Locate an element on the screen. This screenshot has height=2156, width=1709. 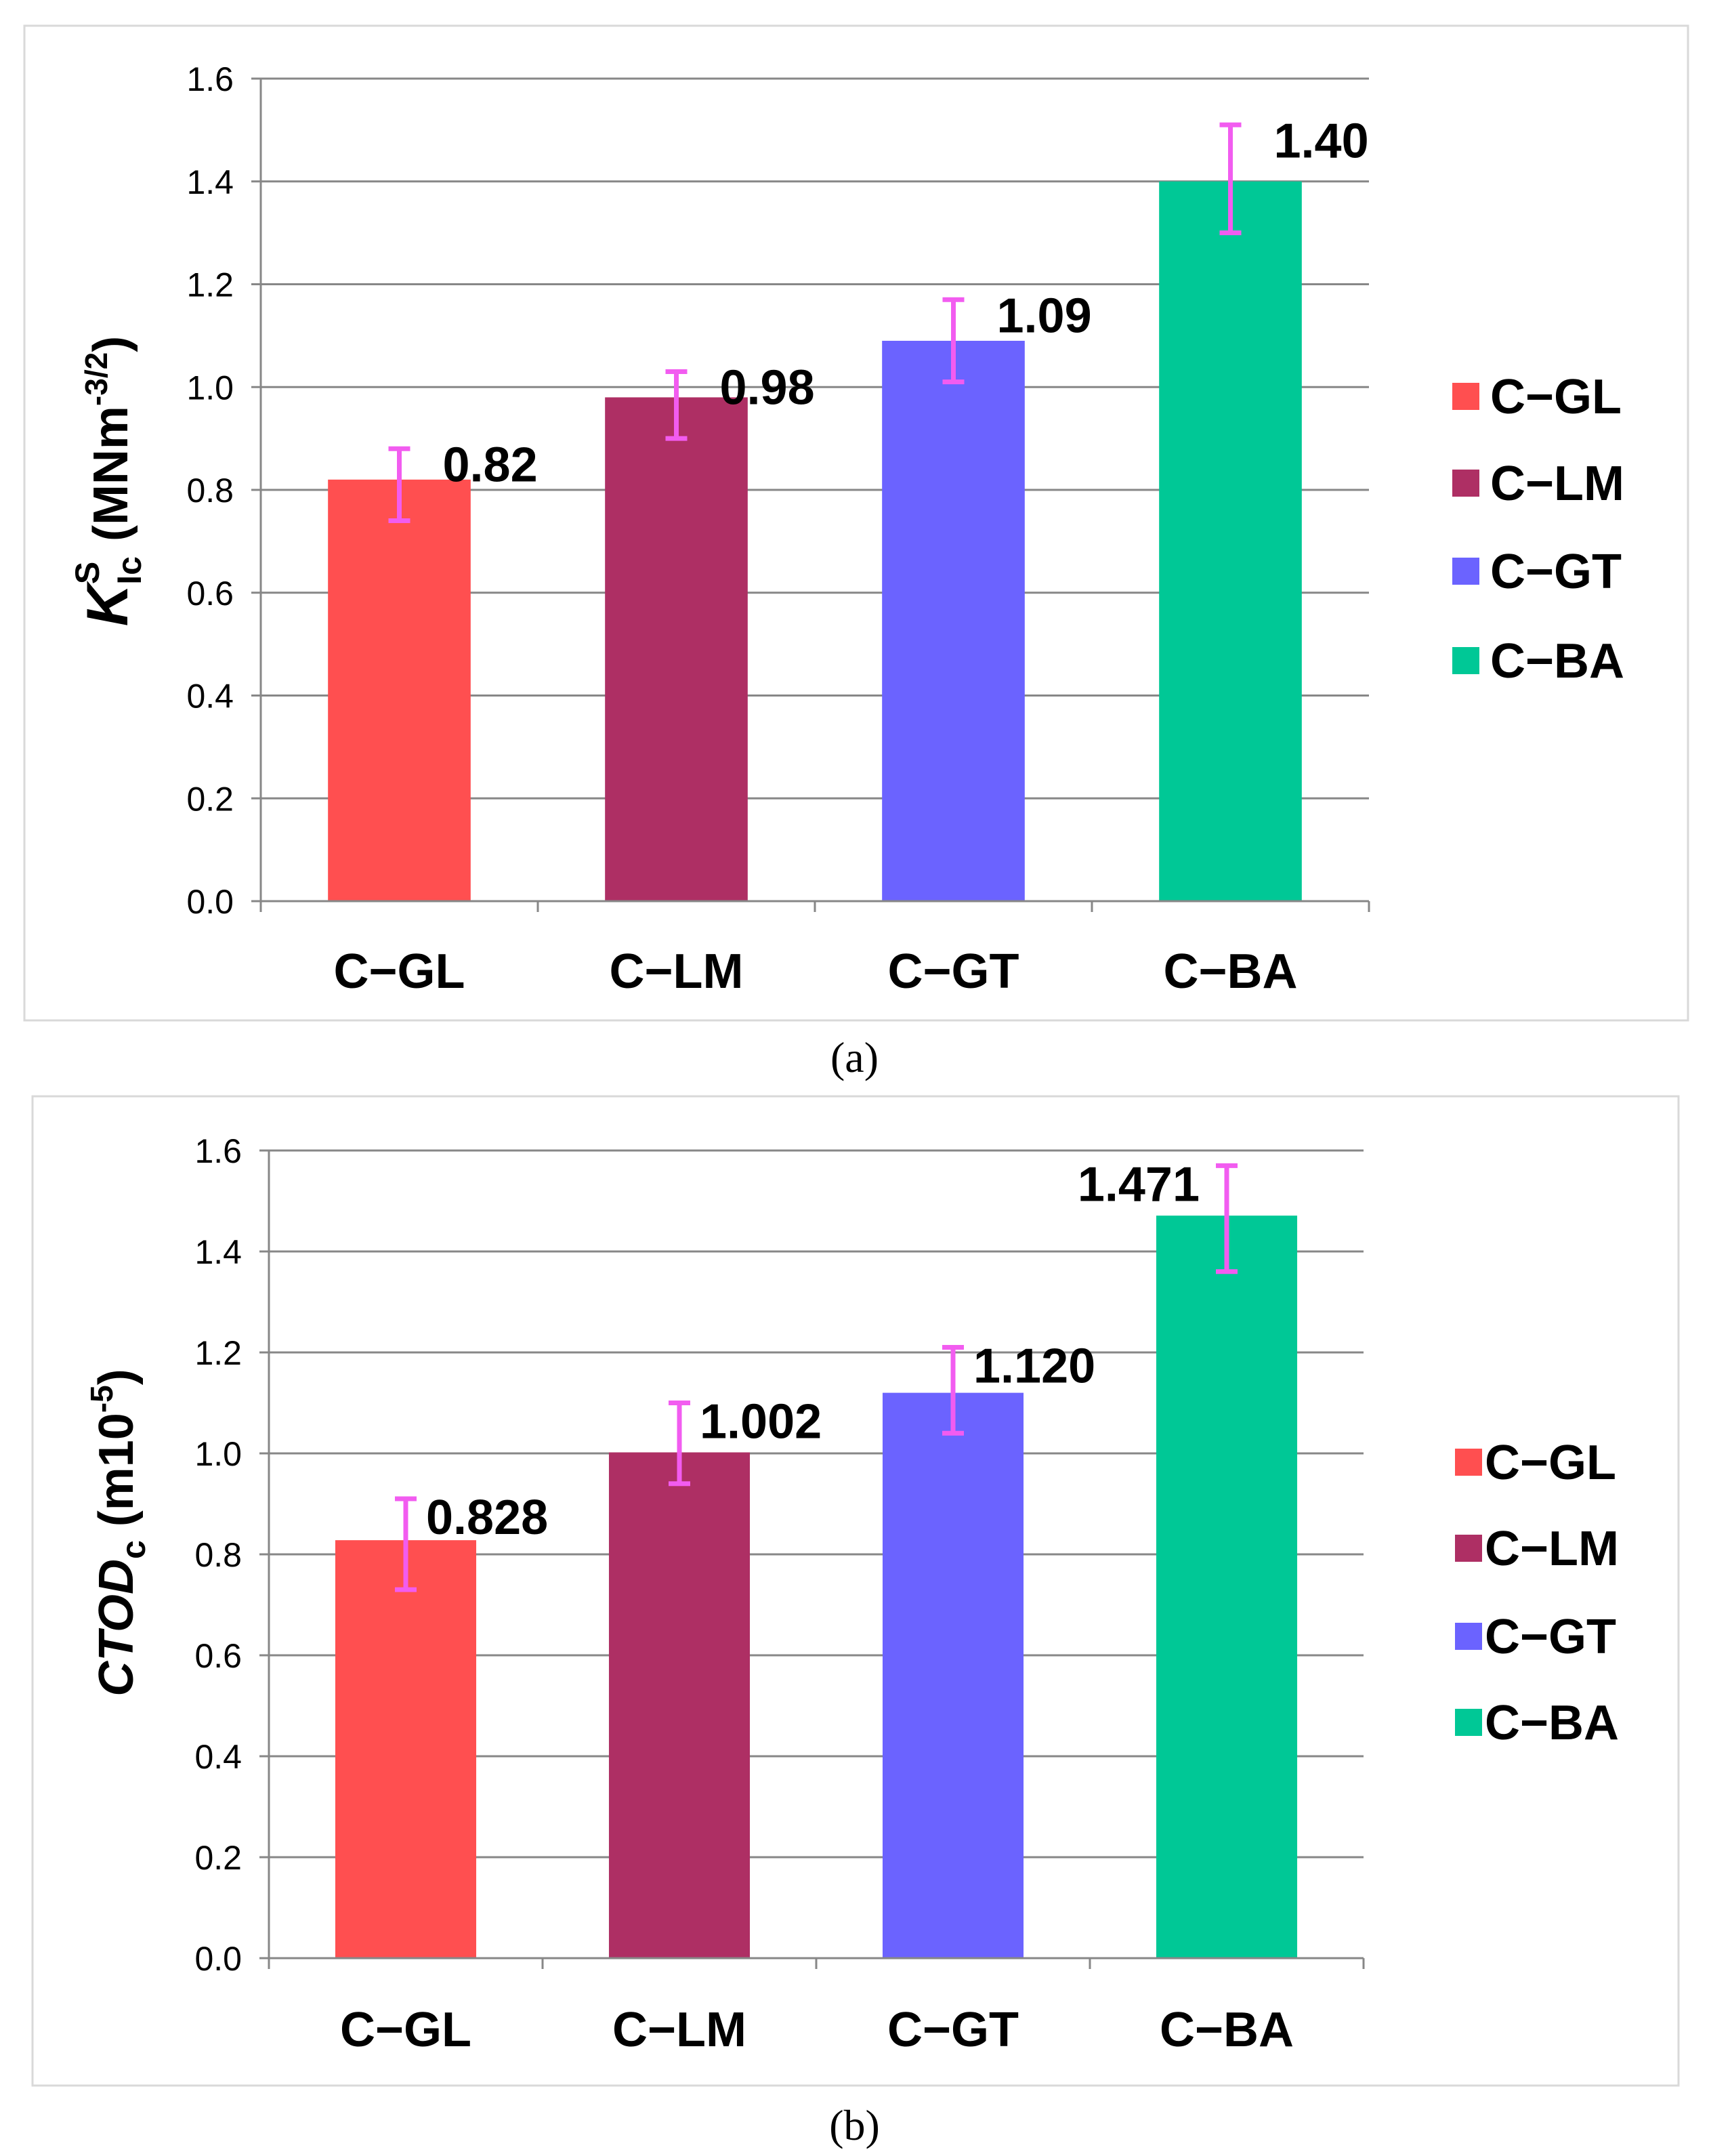
caption-b: (b) is located at coordinates (854, 2125).